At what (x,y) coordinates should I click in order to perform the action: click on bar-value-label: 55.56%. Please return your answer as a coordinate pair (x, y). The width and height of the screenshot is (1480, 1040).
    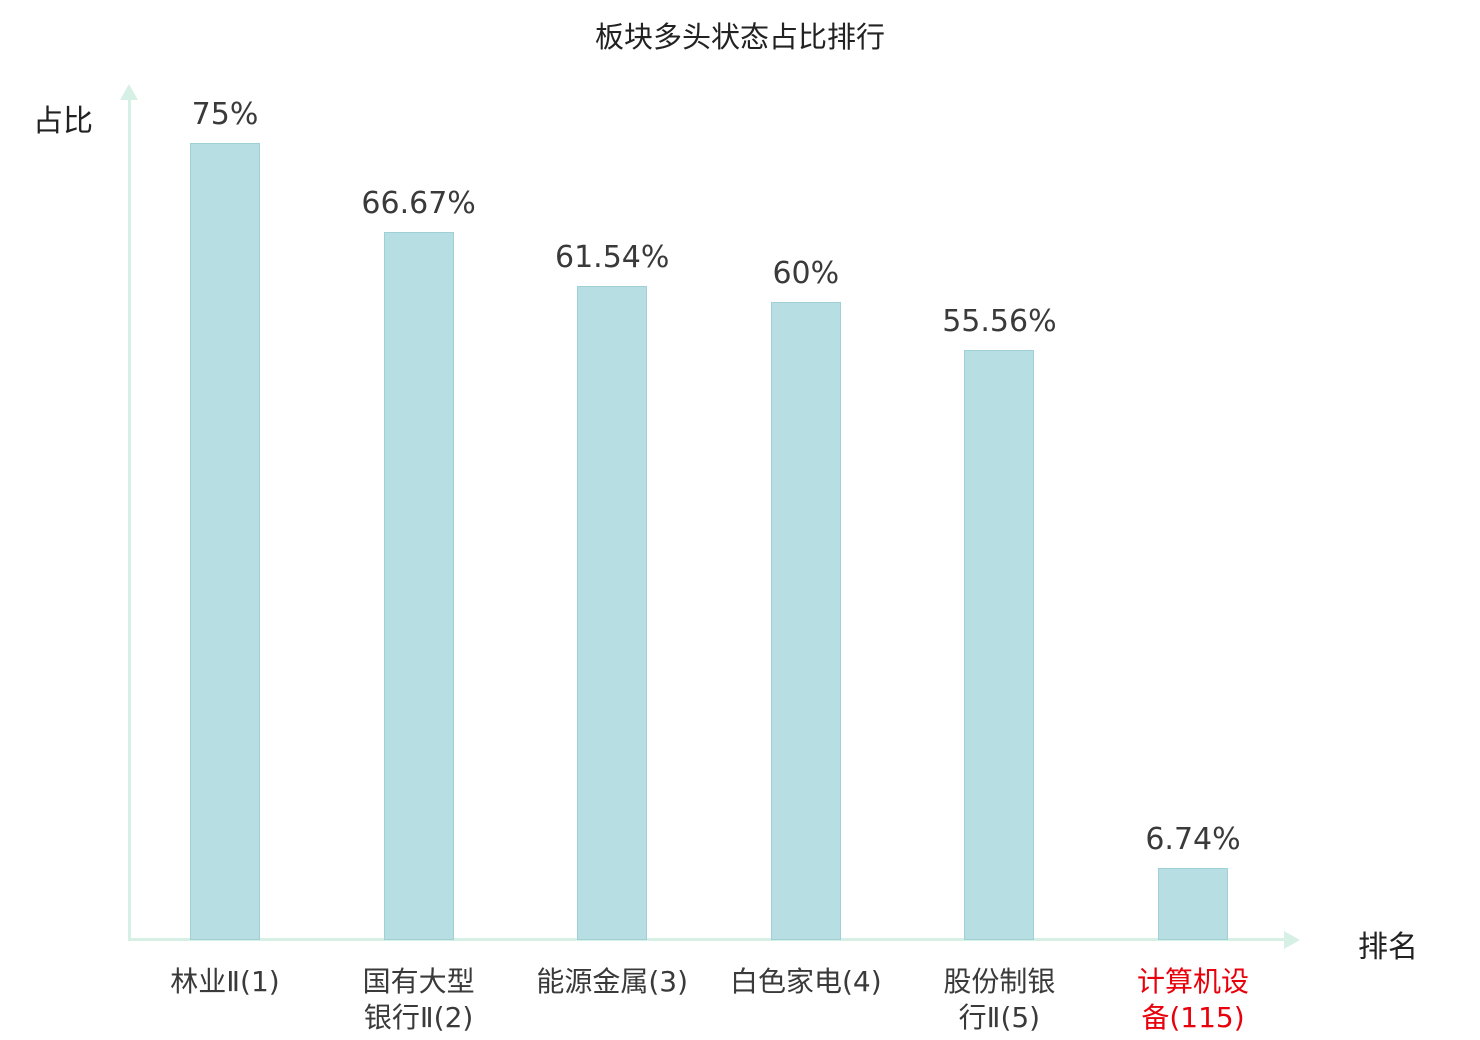
    Looking at the image, I should click on (999, 321).